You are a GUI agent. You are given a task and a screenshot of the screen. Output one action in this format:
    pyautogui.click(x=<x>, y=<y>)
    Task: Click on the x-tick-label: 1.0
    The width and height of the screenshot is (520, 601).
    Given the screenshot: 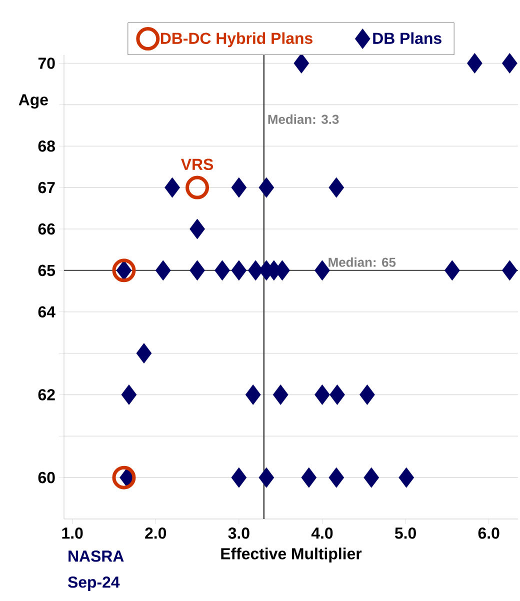 What is the action you would take?
    pyautogui.click(x=72, y=533)
    